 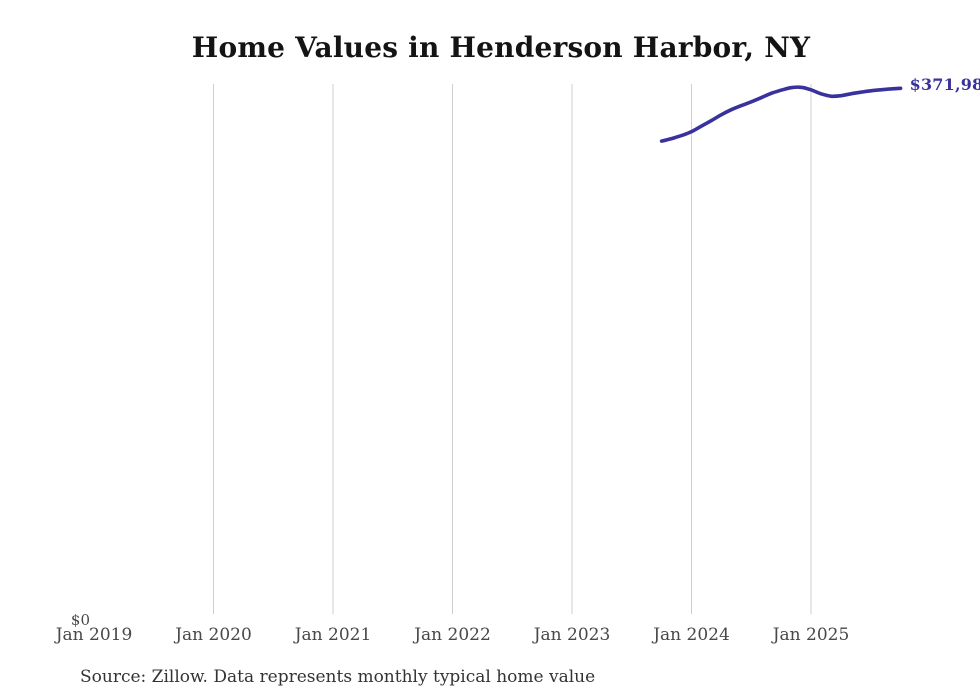 I want to click on x-axis-tick-label: Jan 2024, so click(x=691, y=635).